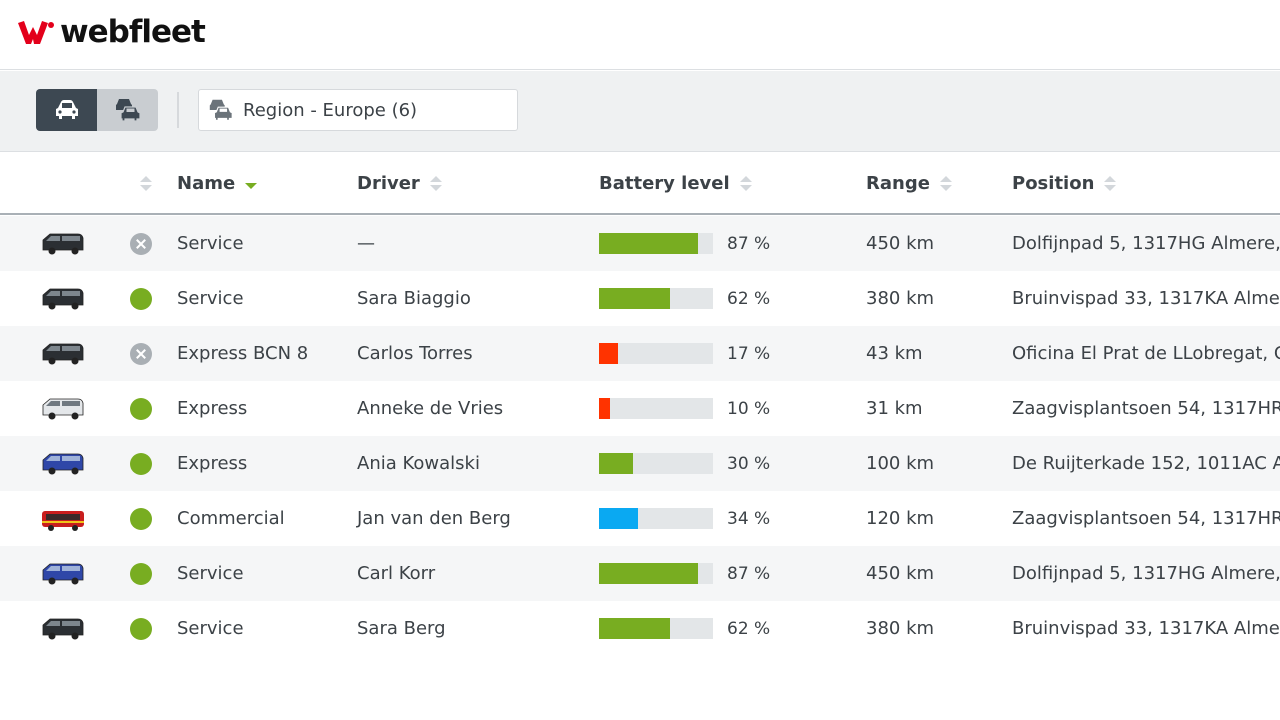 This screenshot has width=1280, height=720. What do you see at coordinates (63, 408) in the screenshot?
I see `white-van-icon` at bounding box center [63, 408].